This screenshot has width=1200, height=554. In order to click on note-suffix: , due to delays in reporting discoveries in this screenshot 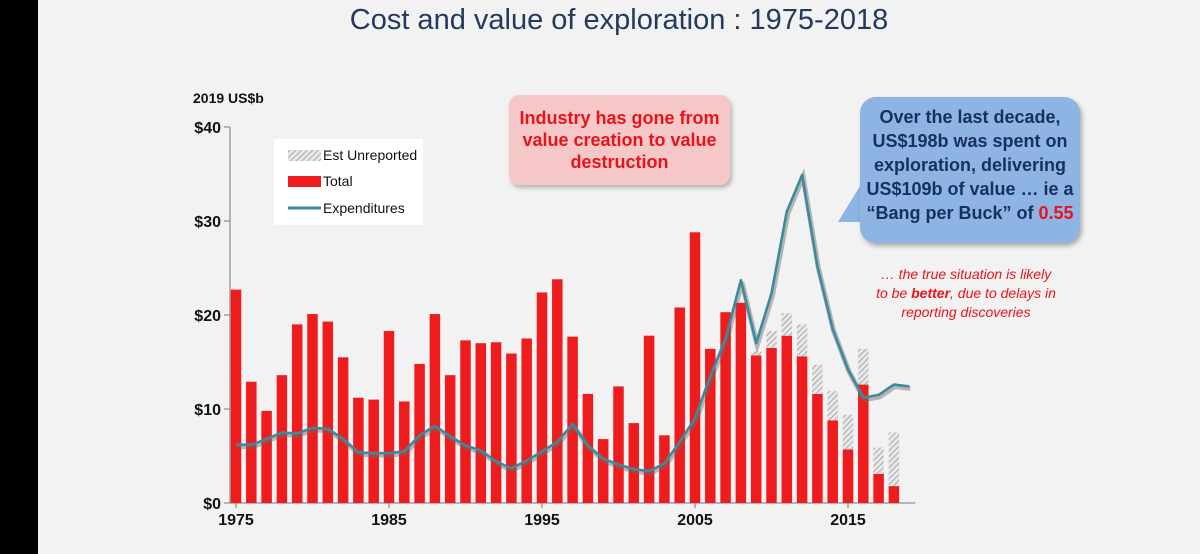, I will do `click(978, 302)`.